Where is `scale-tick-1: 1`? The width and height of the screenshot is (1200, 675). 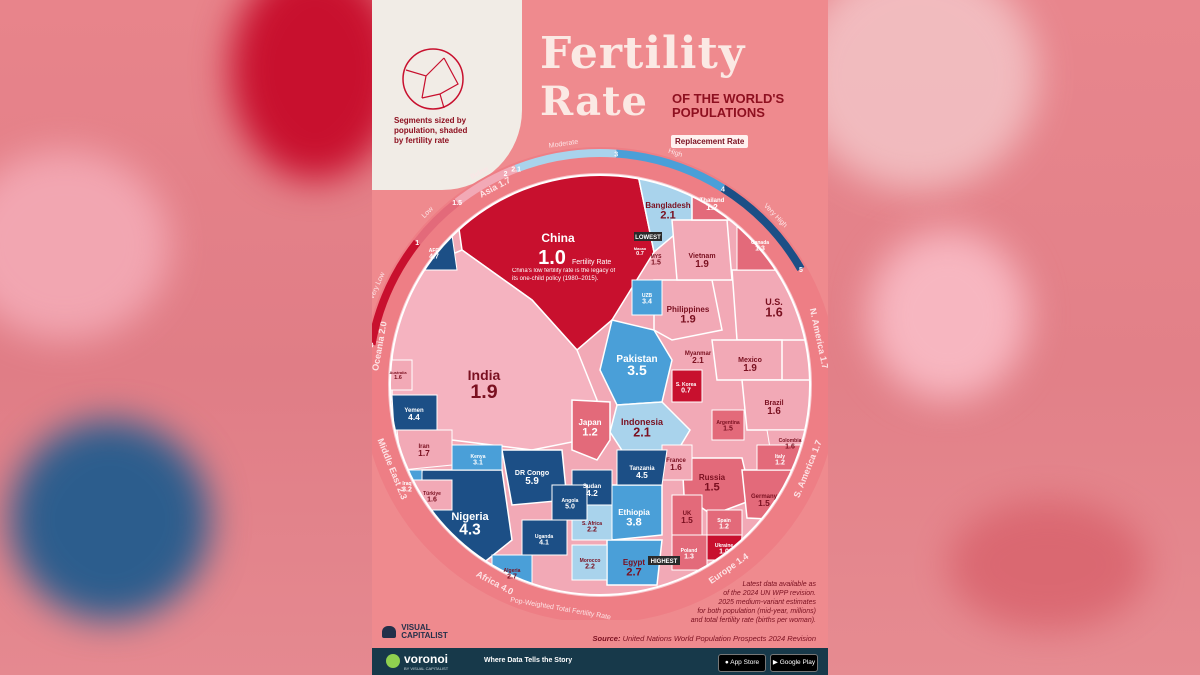
scale-tick-1: 1 is located at coordinates (417, 243).